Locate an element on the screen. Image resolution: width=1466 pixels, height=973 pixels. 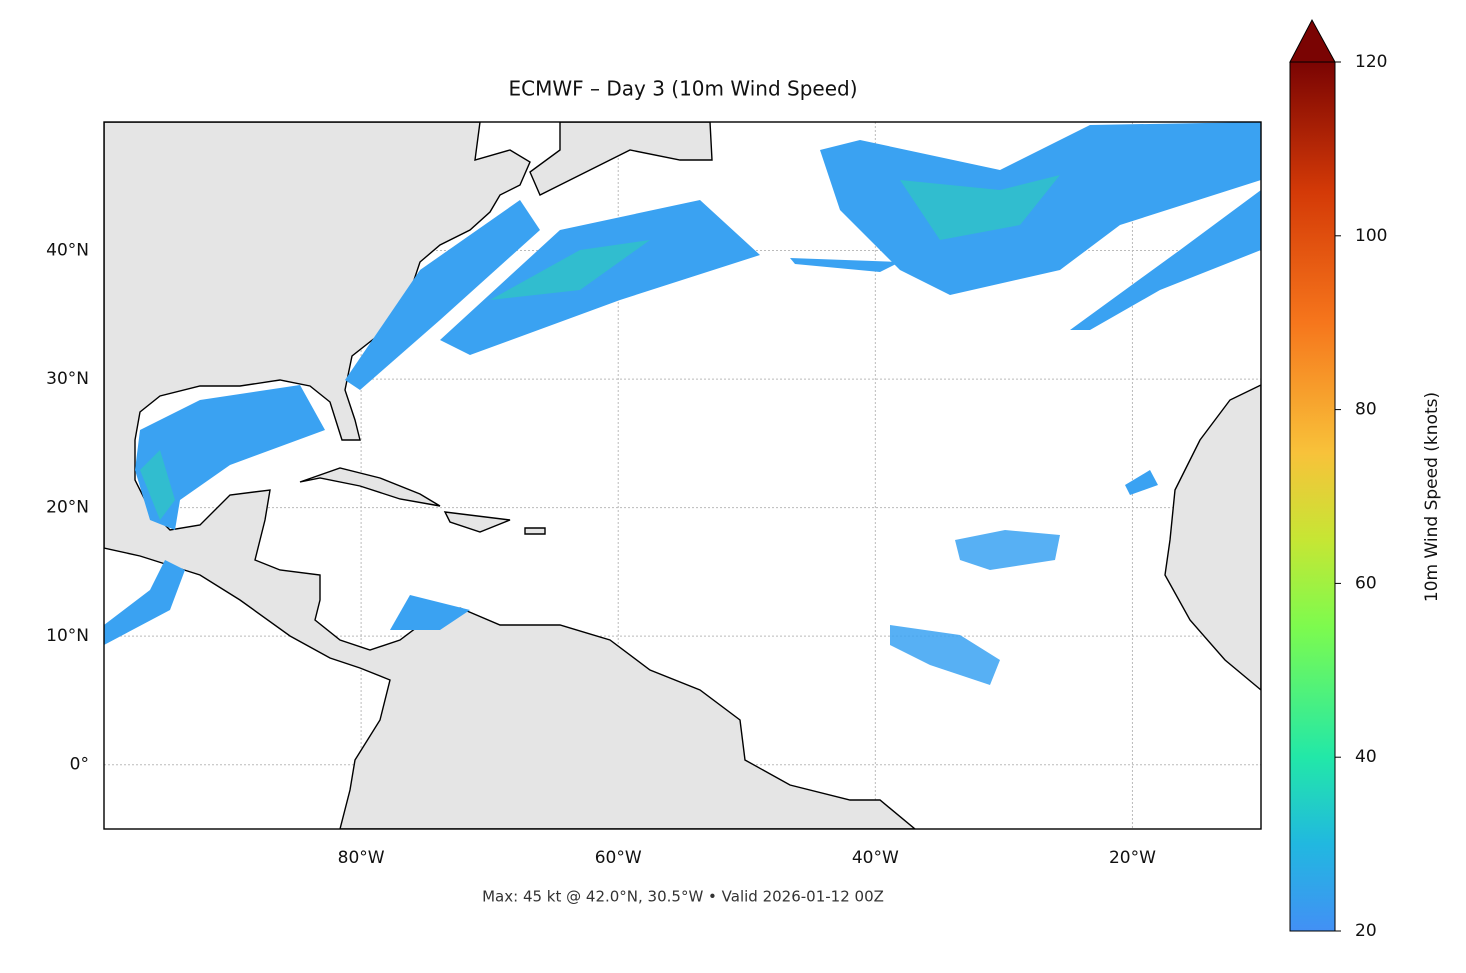
colorbar-ticks: 20 40 60 80 100 120 is located at coordinates (1361, 496).